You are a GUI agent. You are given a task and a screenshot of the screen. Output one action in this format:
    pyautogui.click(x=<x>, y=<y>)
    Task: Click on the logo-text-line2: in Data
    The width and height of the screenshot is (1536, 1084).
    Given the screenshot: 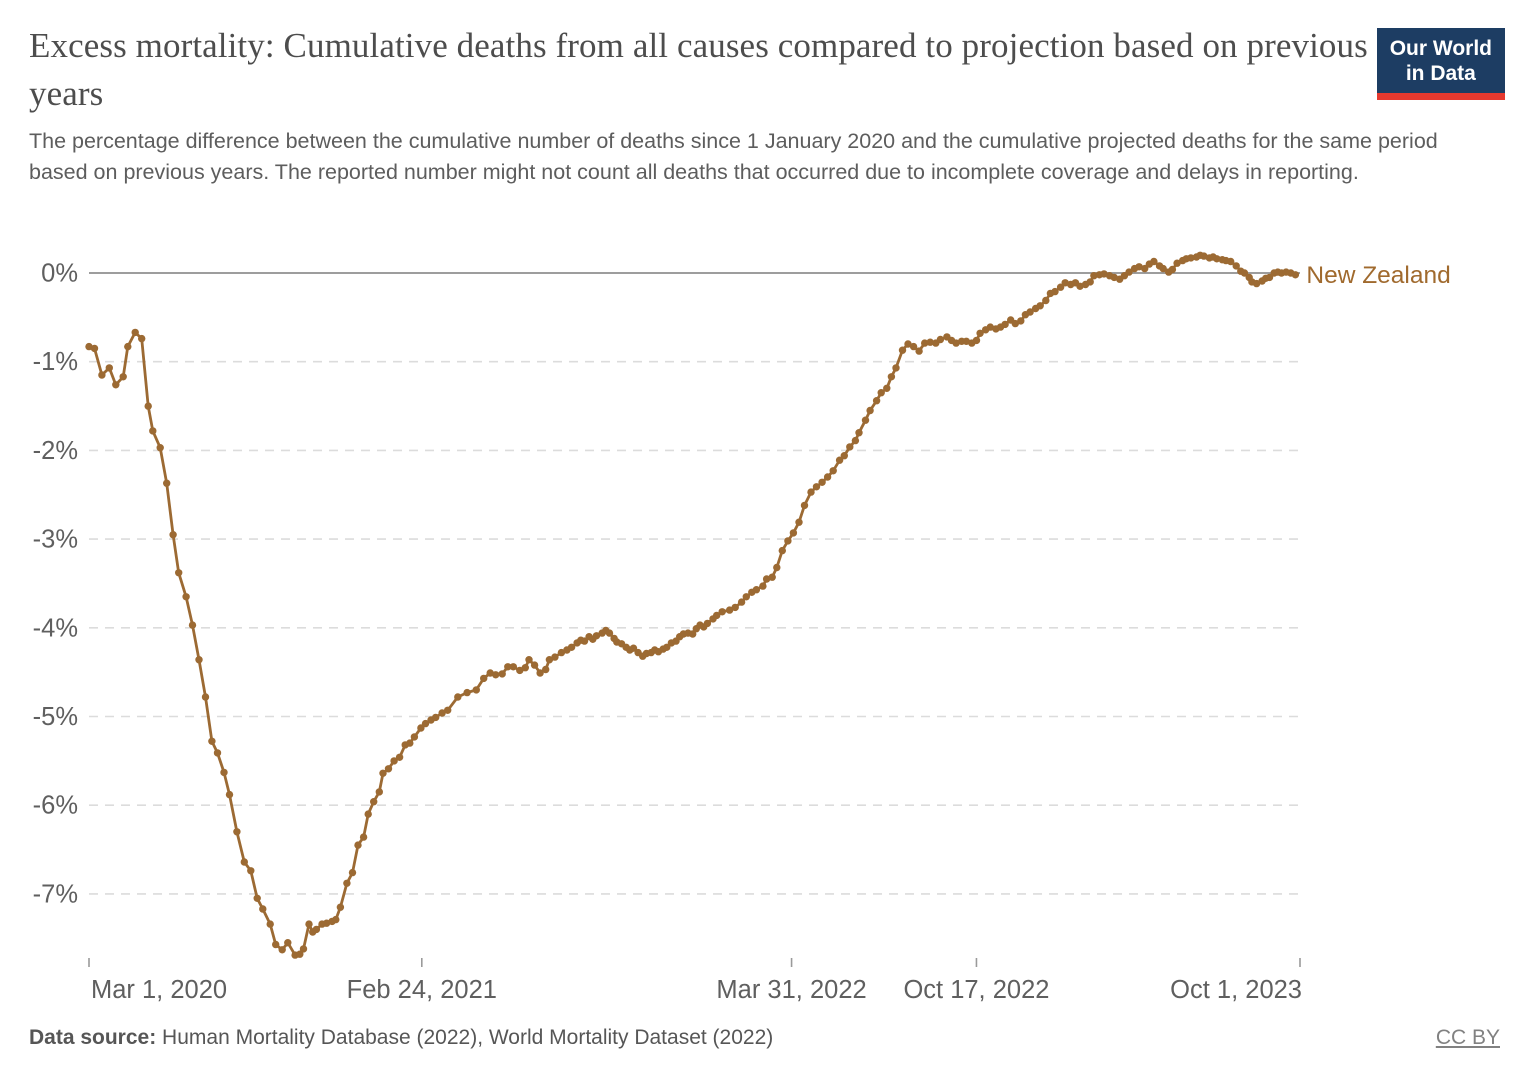 What is the action you would take?
    pyautogui.click(x=1440, y=73)
    